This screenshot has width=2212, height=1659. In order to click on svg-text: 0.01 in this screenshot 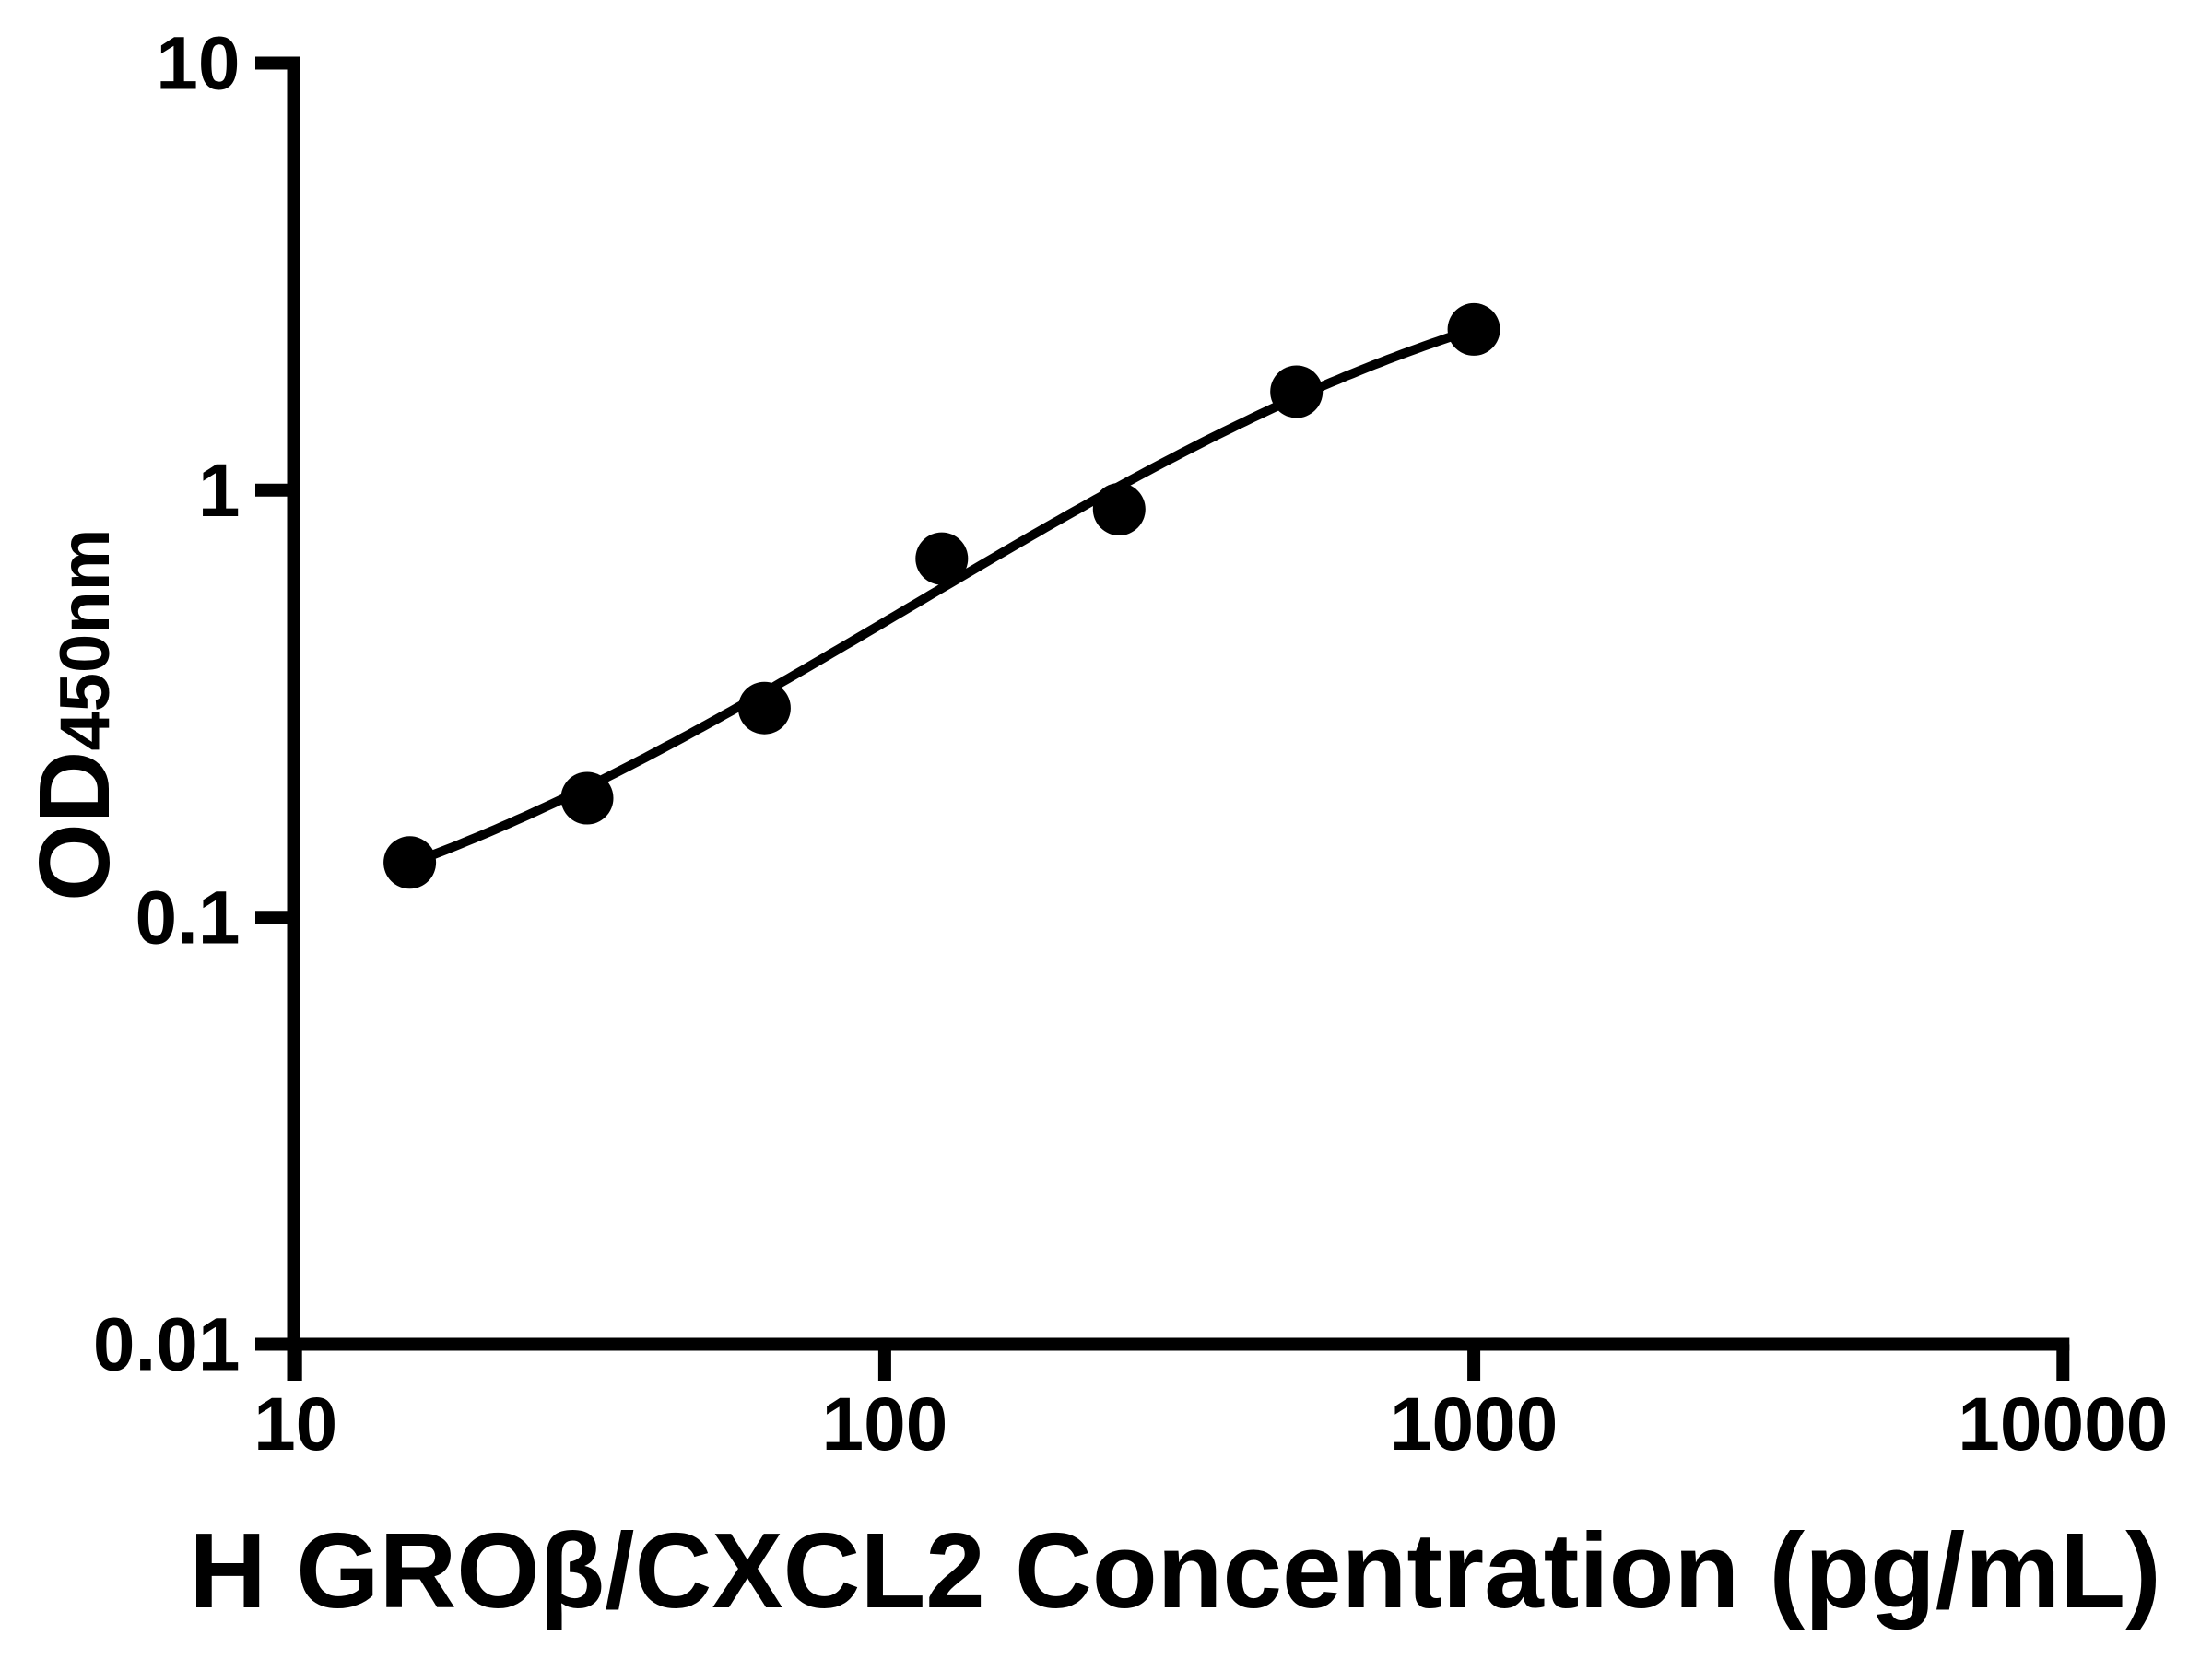, I will do `click(167, 1345)`.